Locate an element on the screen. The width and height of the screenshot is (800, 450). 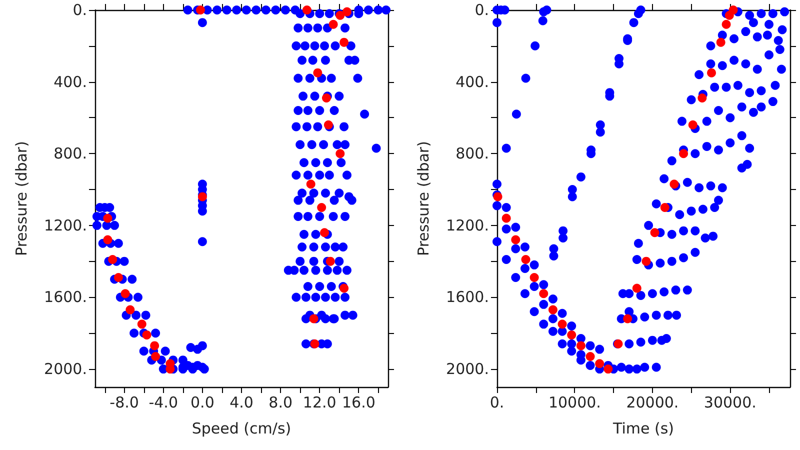
x-axis-title: Time (s) is located at coordinates (643, 429).